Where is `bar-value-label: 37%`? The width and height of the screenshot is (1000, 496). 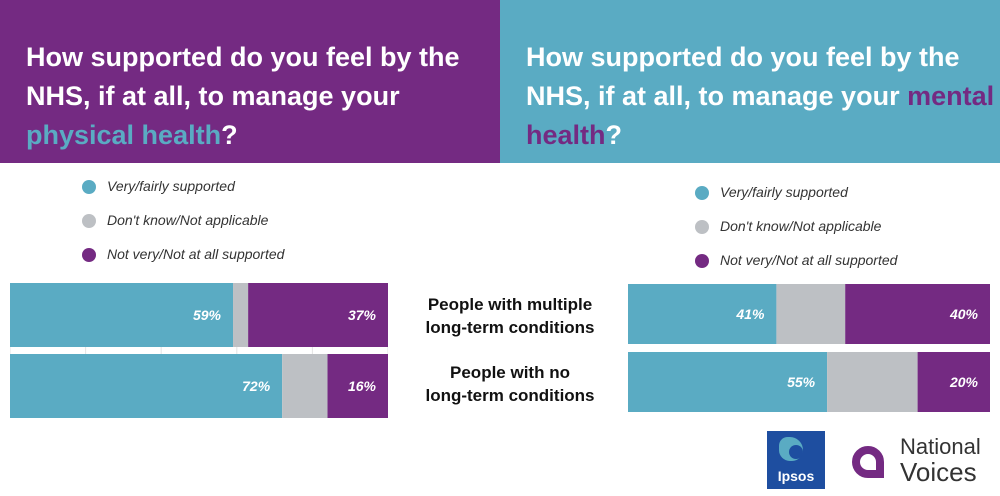 bar-value-label: 37% is located at coordinates (362, 315).